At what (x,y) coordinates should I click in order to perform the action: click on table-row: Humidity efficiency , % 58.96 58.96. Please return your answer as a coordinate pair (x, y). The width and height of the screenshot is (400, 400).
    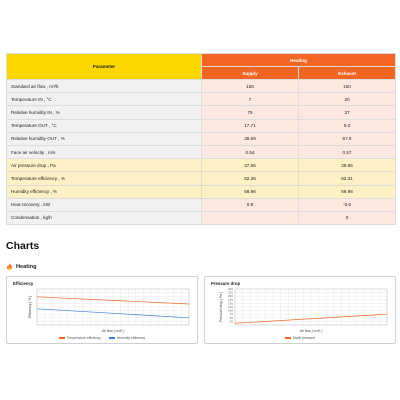
    Looking at the image, I should click on (201, 191).